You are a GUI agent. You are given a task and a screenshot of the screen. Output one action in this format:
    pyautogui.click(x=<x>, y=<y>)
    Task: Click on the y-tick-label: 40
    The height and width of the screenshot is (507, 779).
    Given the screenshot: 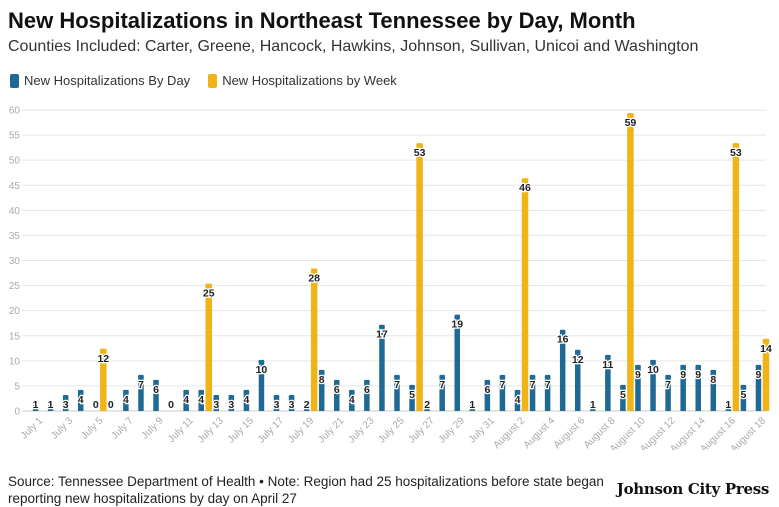 What is the action you would take?
    pyautogui.click(x=15, y=211)
    